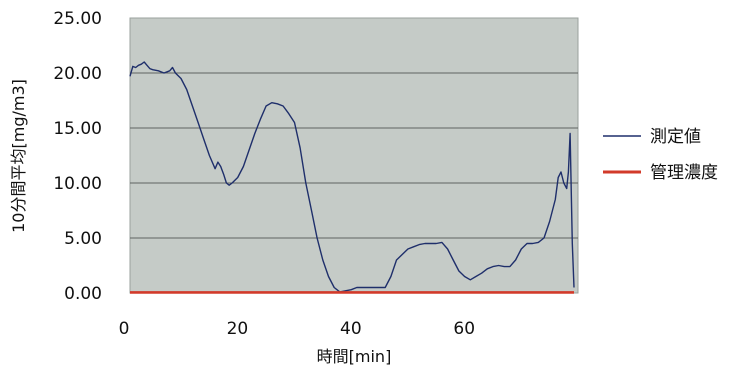 The height and width of the screenshot is (374, 747). Describe the element at coordinates (18, 156) in the screenshot. I see `y-axis-label: 10分間平均[mg/m3]` at that location.